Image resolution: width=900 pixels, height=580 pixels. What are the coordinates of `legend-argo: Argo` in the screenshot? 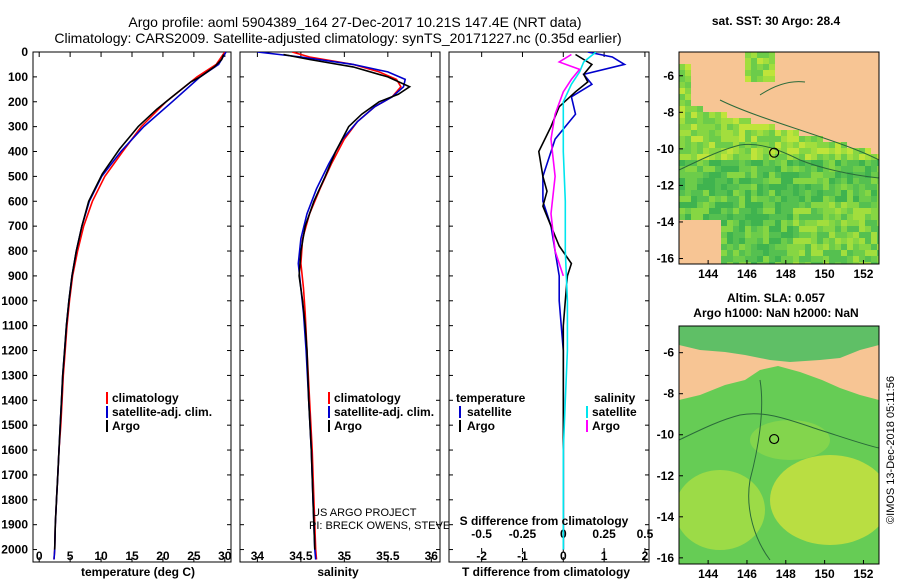 It's located at (348, 426).